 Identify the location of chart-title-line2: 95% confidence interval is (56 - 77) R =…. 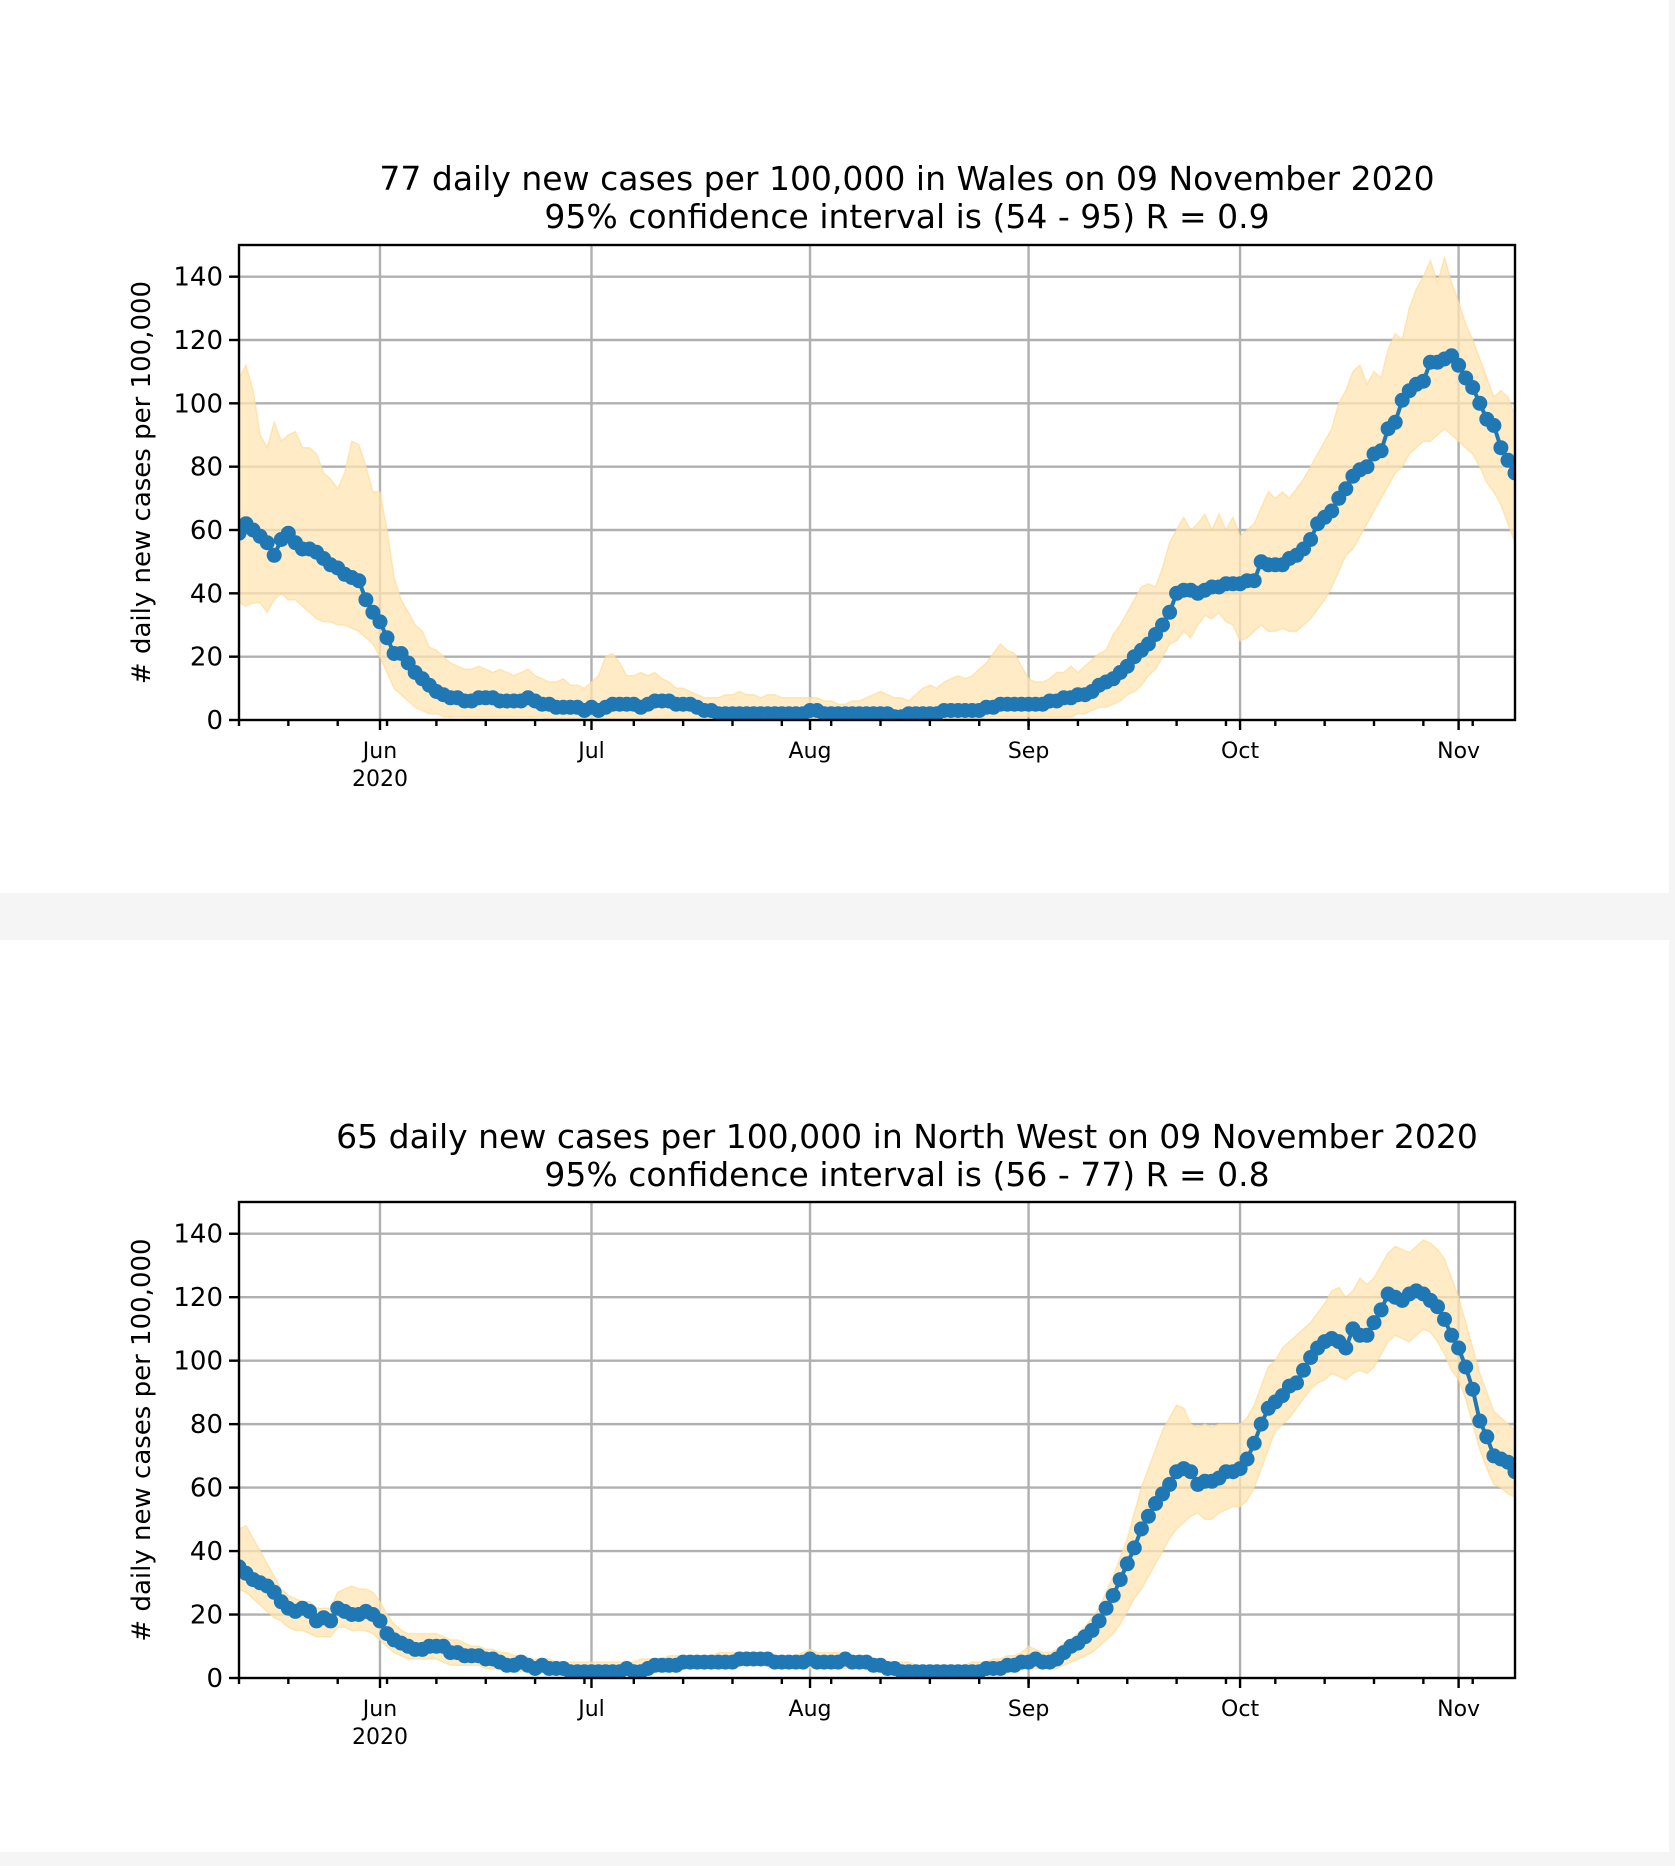
(906, 1174).